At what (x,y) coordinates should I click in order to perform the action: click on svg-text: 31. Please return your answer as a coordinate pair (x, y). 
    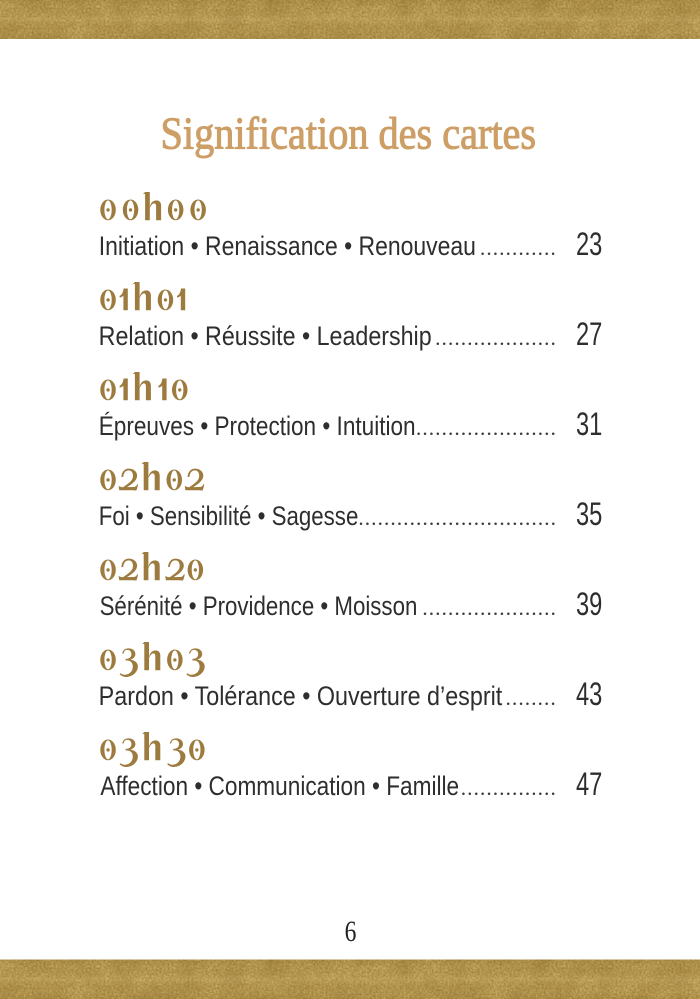
    Looking at the image, I should click on (589, 424).